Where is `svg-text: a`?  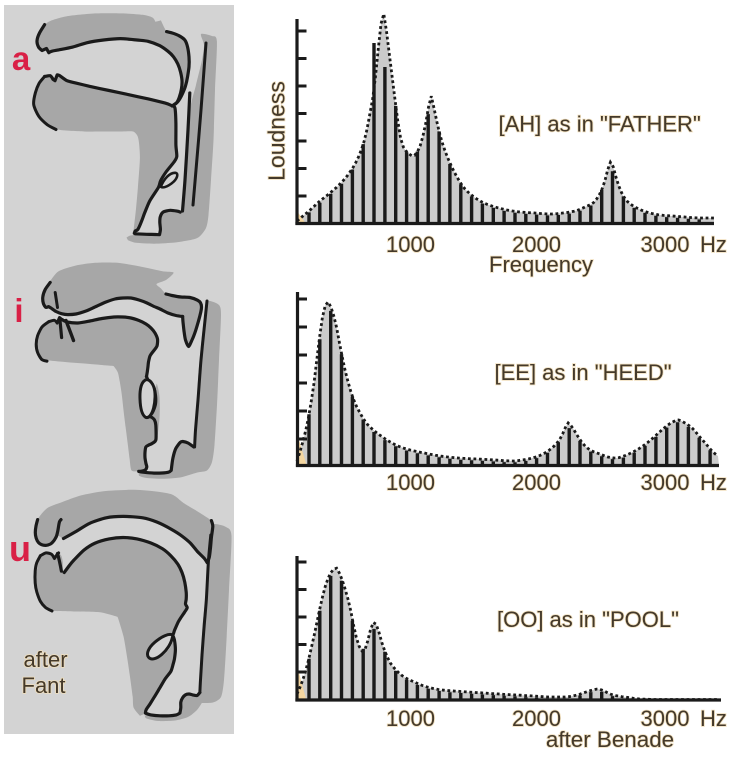
svg-text: a is located at coordinates (21, 58).